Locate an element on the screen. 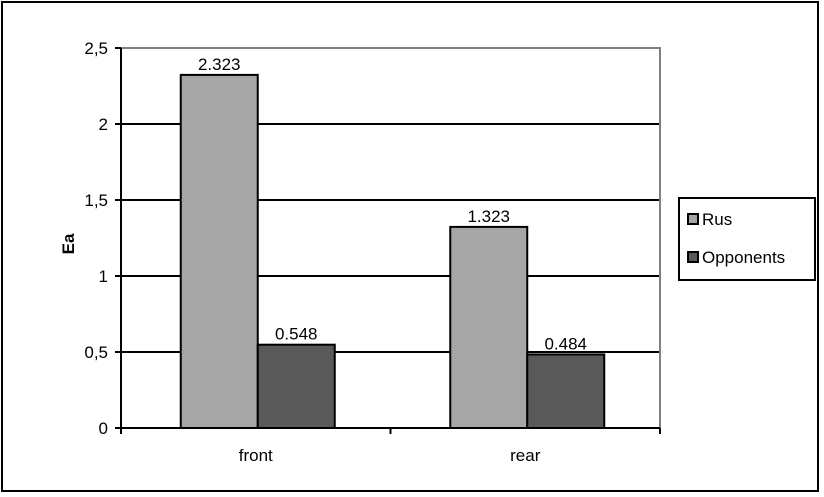 This screenshot has width=824, height=497. data-label: 2.323 is located at coordinates (219, 64).